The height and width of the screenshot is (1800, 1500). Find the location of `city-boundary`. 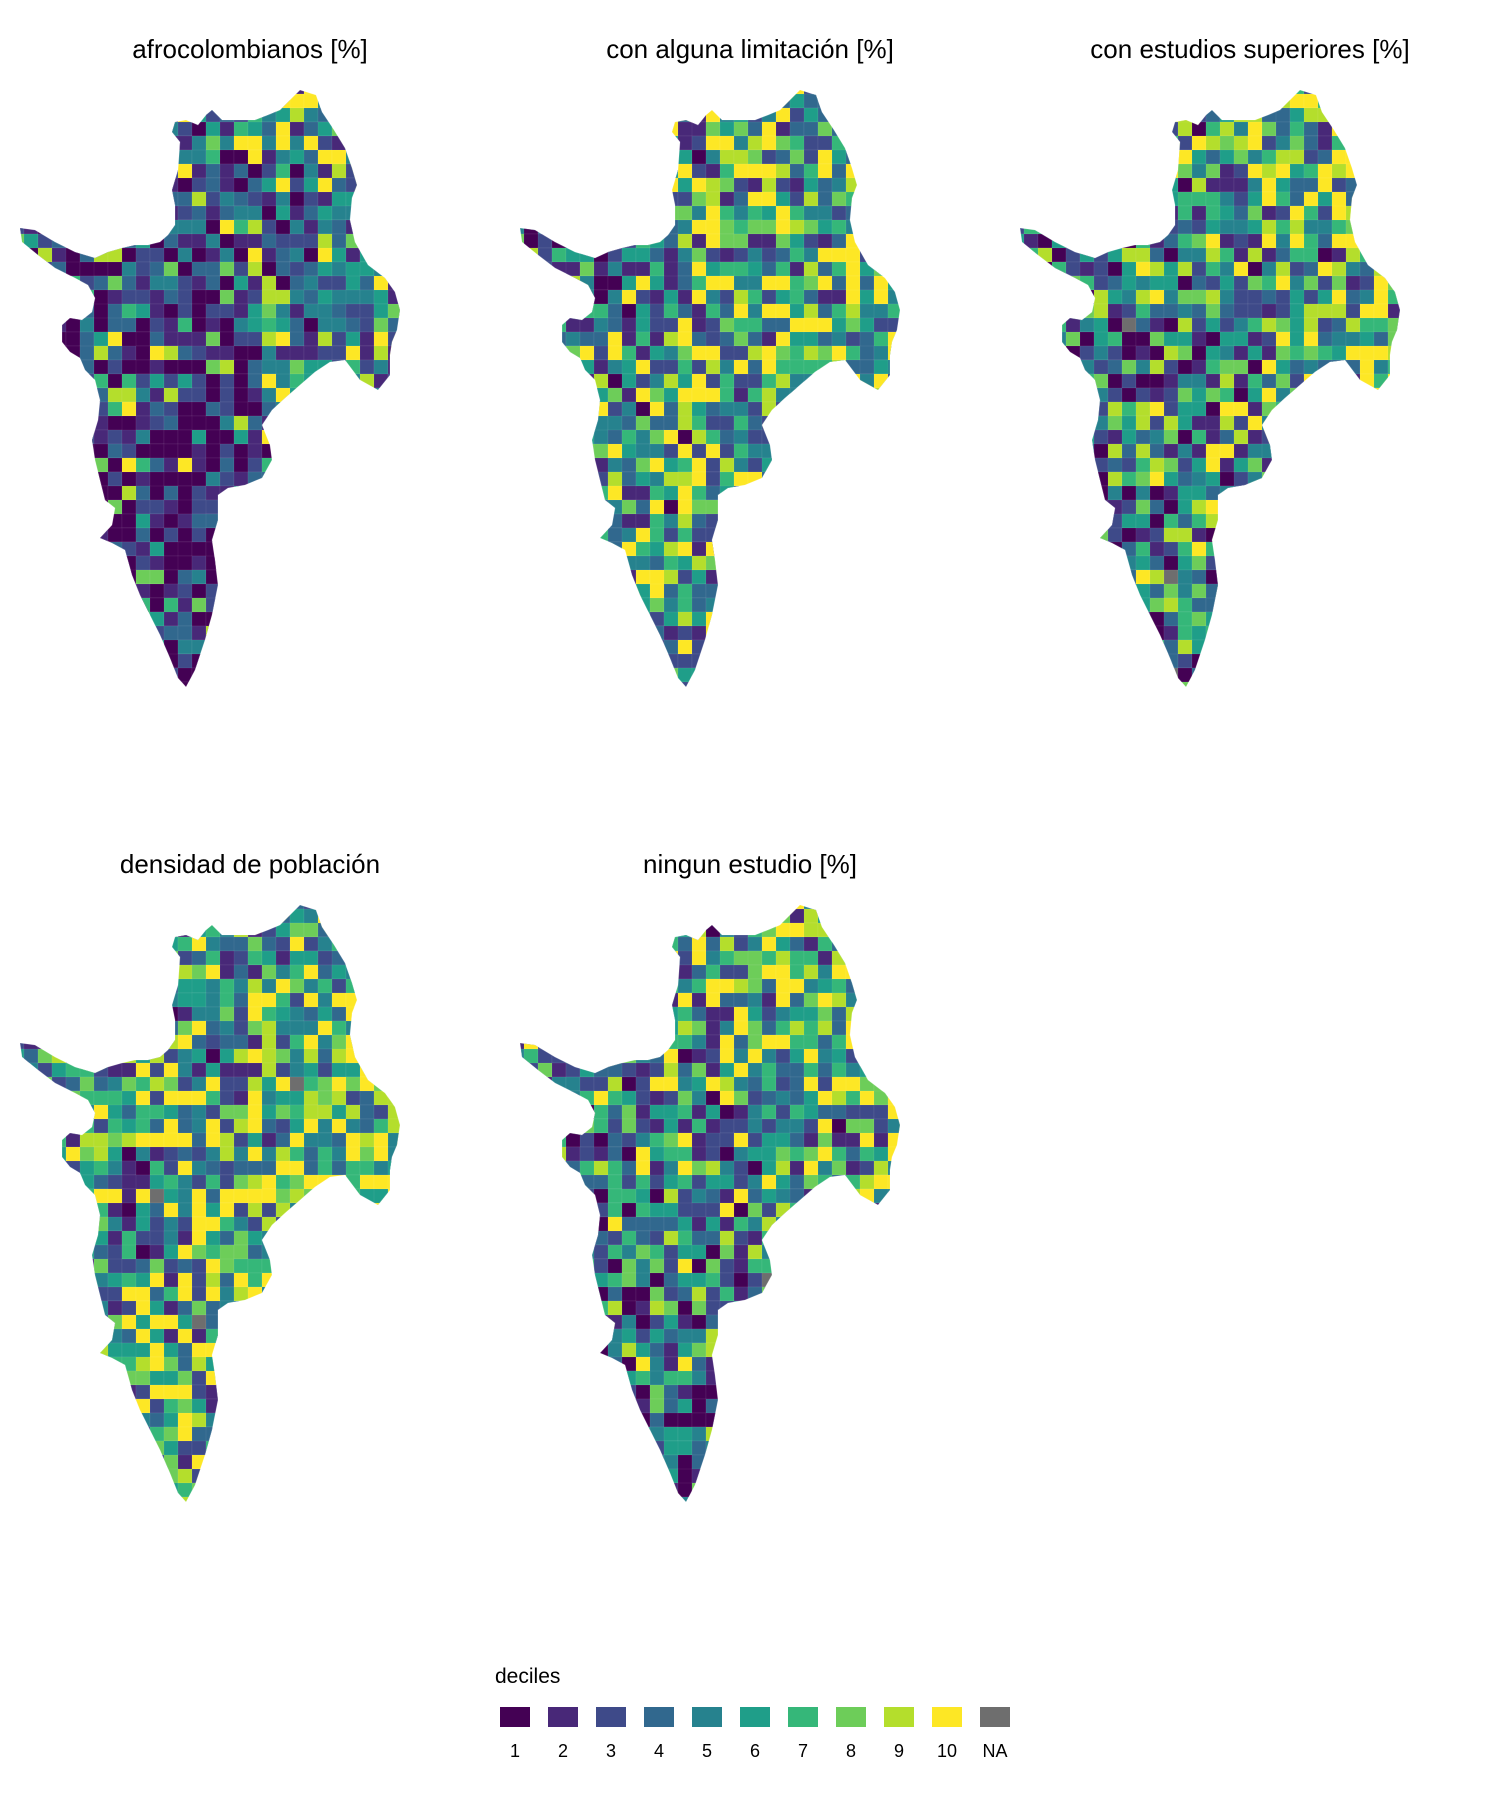

city-boundary is located at coordinates (1210, 388).